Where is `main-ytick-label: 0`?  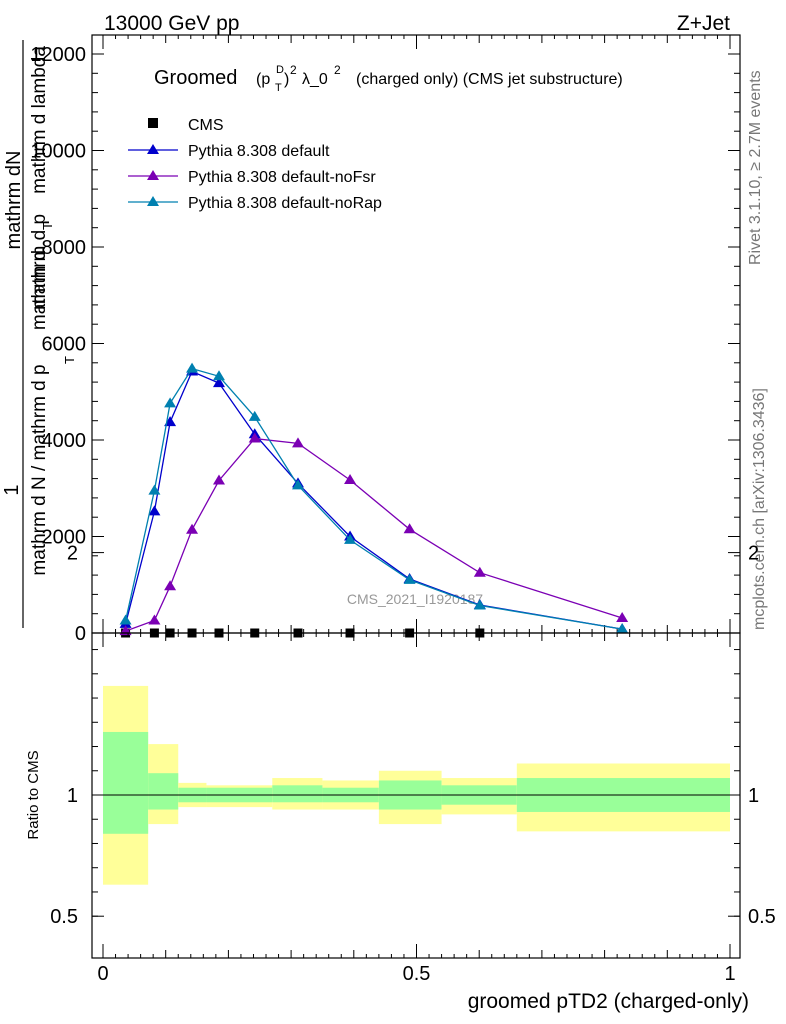
main-ytick-label: 0 is located at coordinates (80, 634).